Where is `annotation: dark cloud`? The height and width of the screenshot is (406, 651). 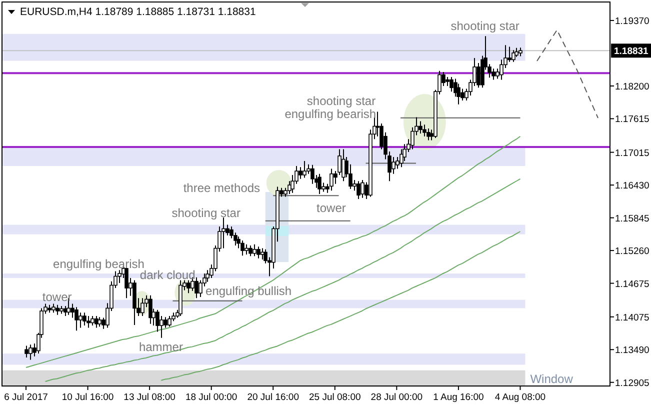
annotation: dark cloud is located at coordinates (168, 275).